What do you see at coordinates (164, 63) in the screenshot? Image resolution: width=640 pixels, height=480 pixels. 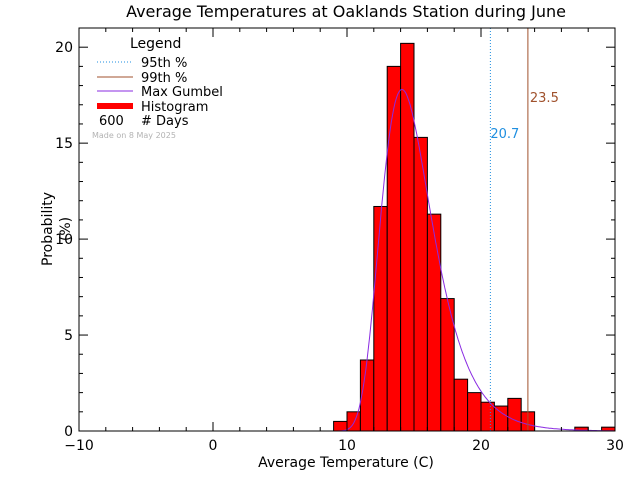 I see `legend-item-label: 95th %` at bounding box center [164, 63].